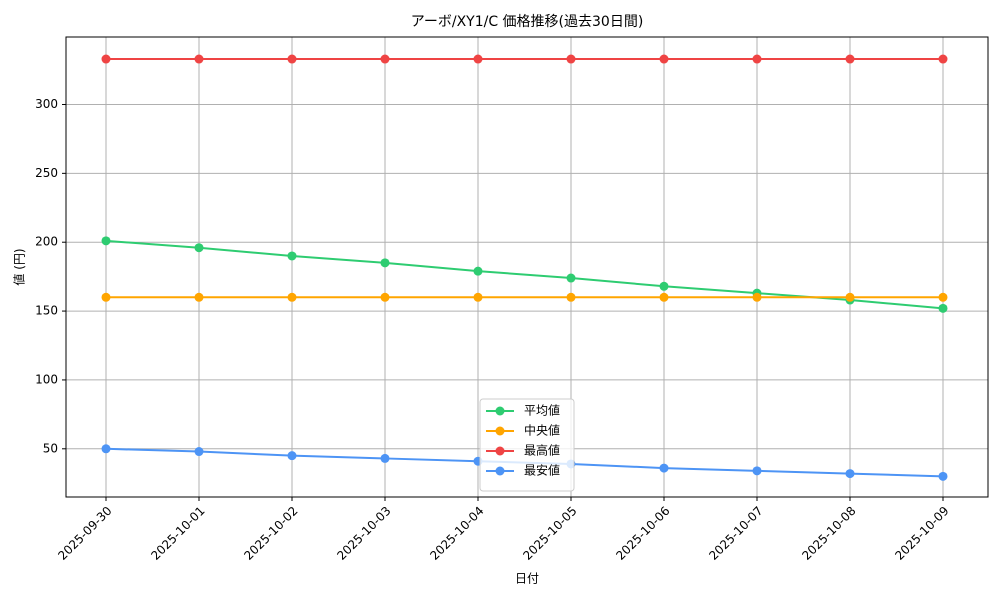  I want to click on y-tick-label: 100, so click(46, 379).